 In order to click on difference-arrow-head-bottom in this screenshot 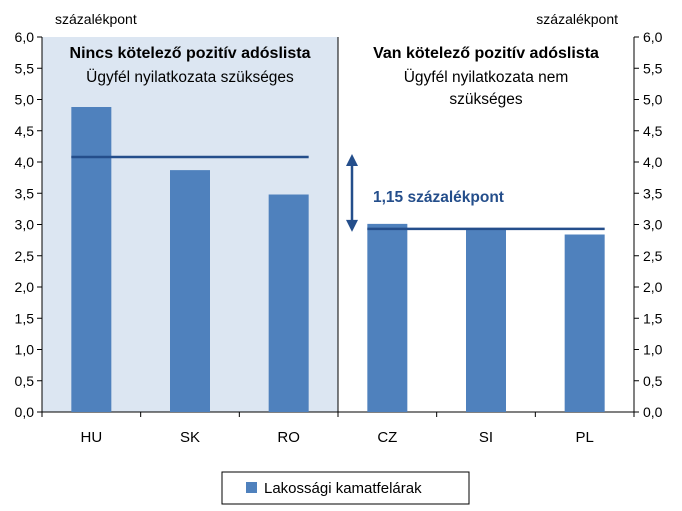, I will do `click(352, 225)`.